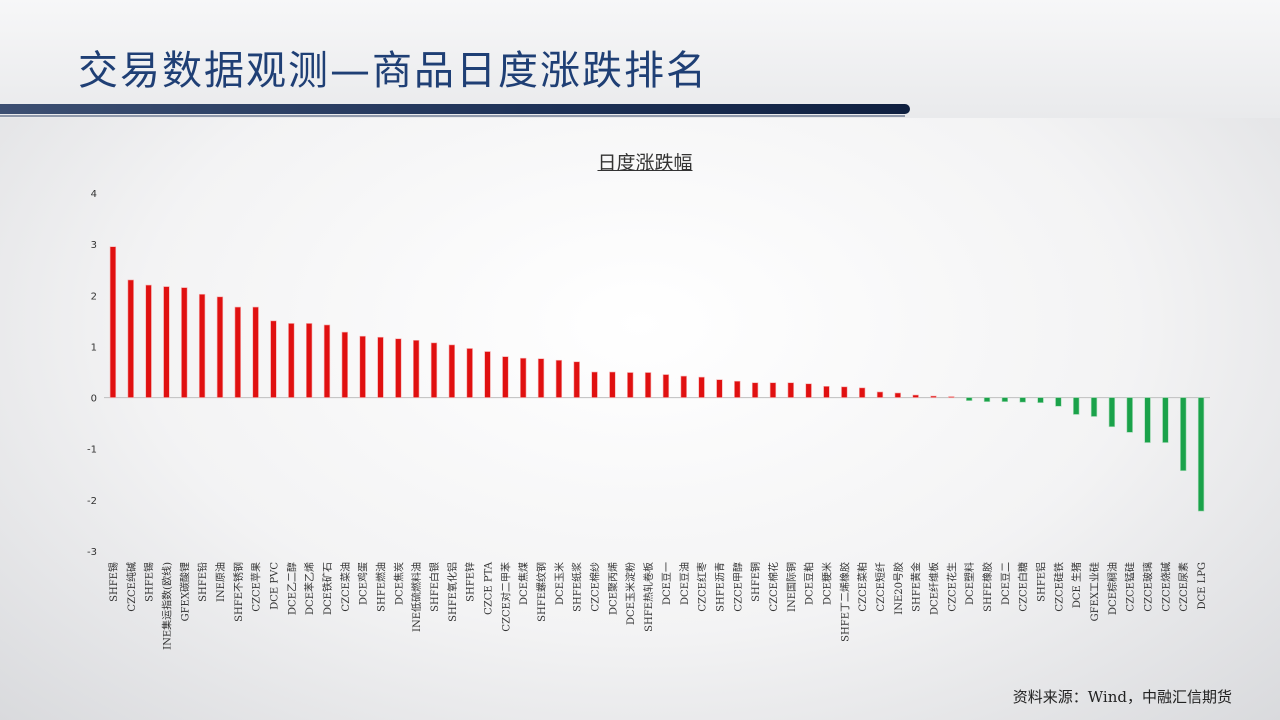  I want to click on x-category-label: CZCE菜粕, so click(862, 587).